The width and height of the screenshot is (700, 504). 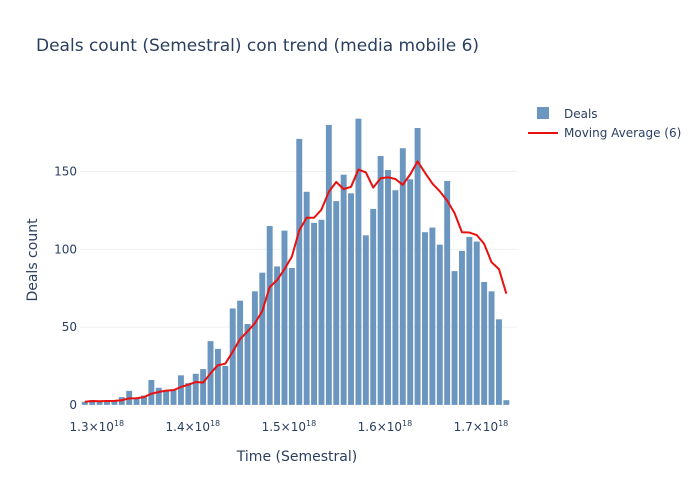 I want to click on x-axis-label: Time (Semestral), so click(x=296, y=457).